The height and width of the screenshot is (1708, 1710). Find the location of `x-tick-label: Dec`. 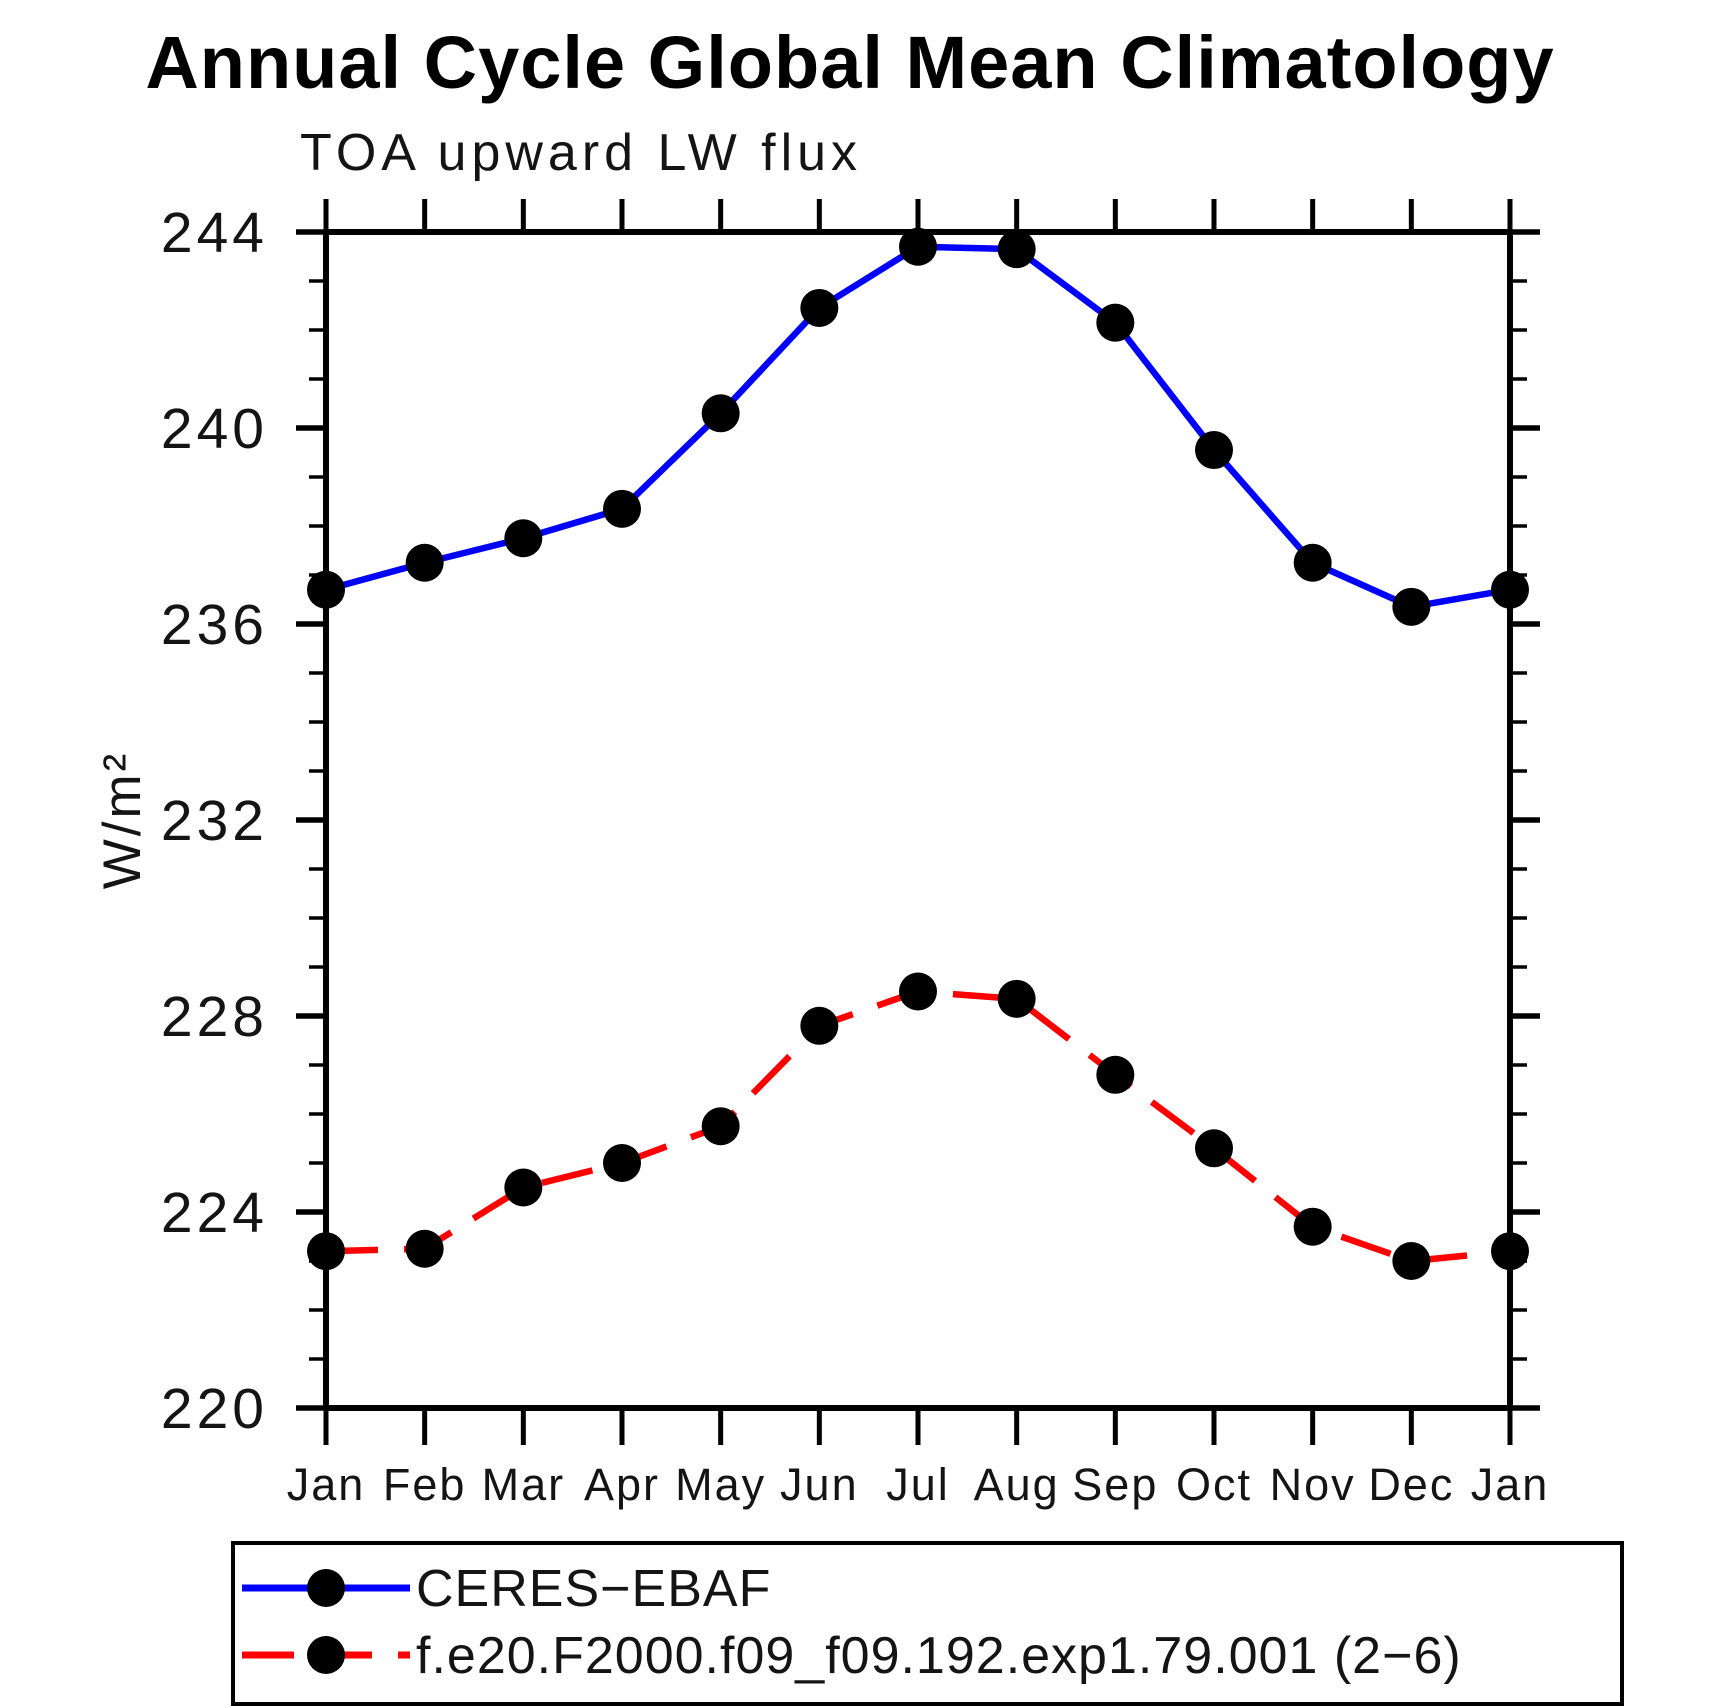

x-tick-label: Dec is located at coordinates (1411, 1484).